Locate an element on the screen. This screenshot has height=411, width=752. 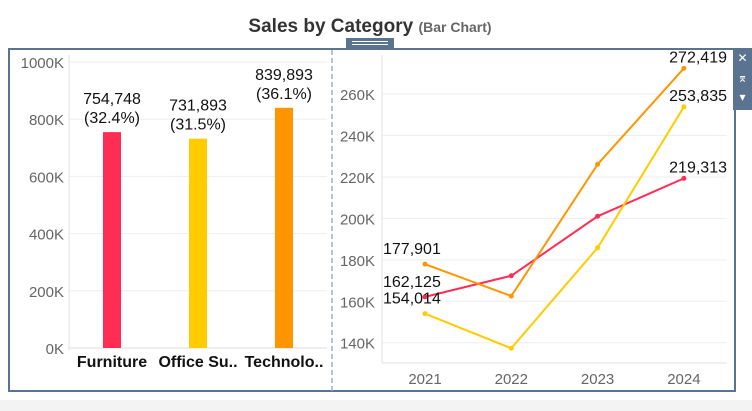
data-label: 731,893 is located at coordinates (198, 106).